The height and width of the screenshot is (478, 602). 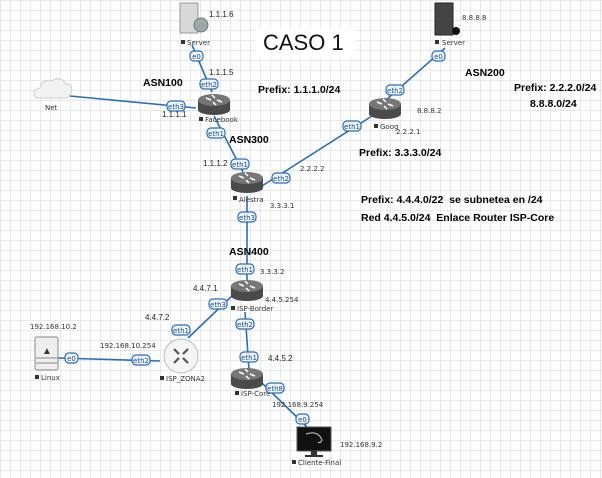 What do you see at coordinates (249, 140) in the screenshot?
I see `asn300-label: ASN300` at bounding box center [249, 140].